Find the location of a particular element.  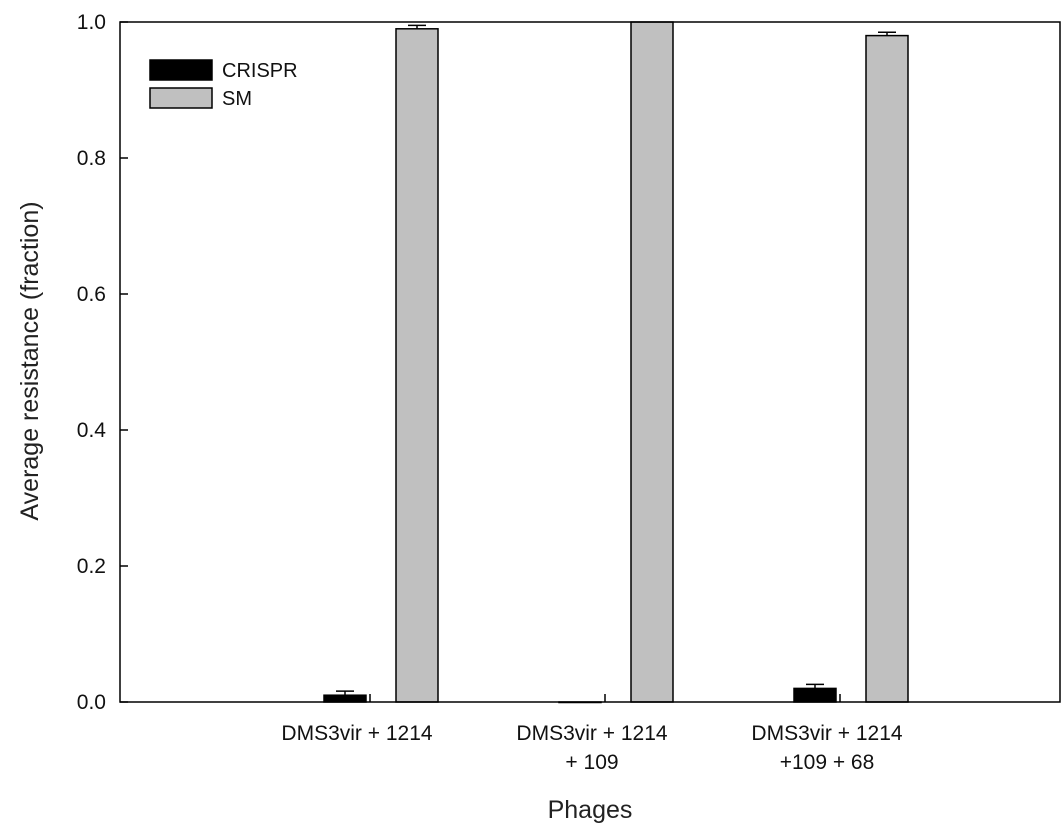

y-axis-ticks: 0.0 0.2 0.4 0.6 0.8 1.0 is located at coordinates (102, 362).